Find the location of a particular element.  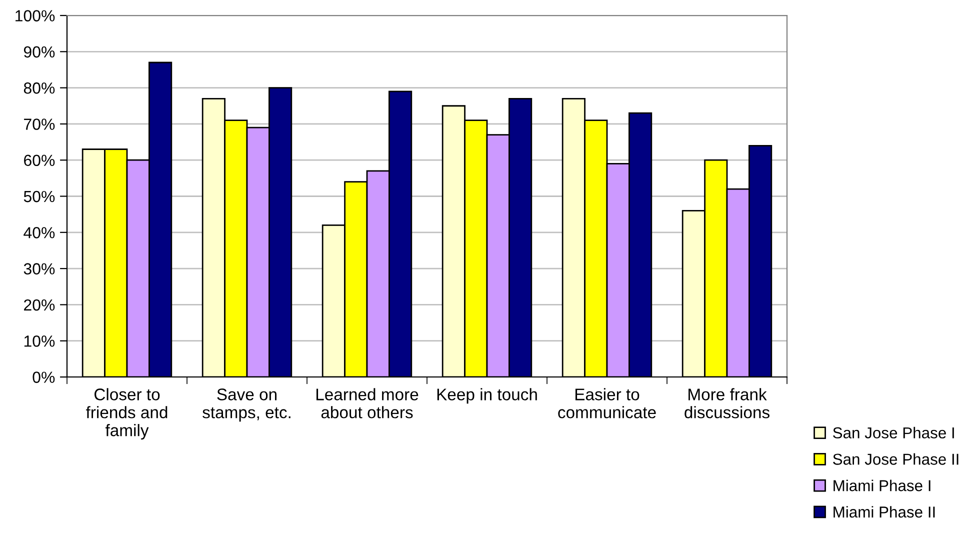

x-tick-label: Closer to friends and family is located at coordinates (127, 414).